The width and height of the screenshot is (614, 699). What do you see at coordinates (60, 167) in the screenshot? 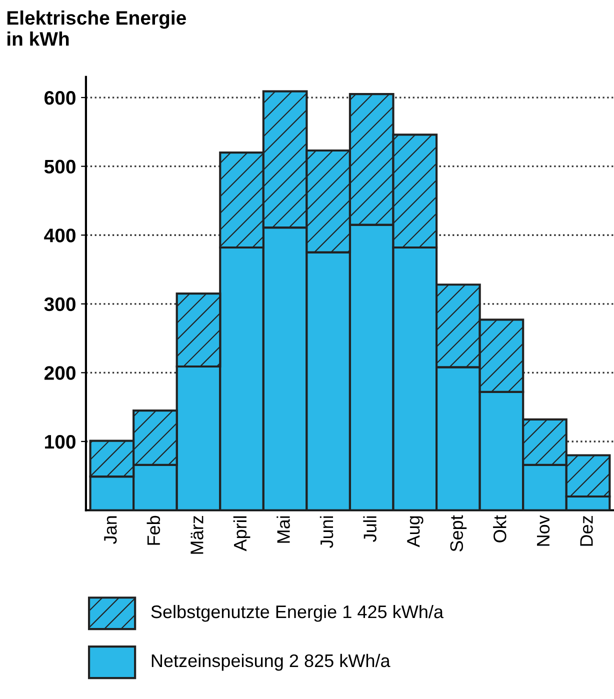
I see `y-tick-label: 500` at bounding box center [60, 167].